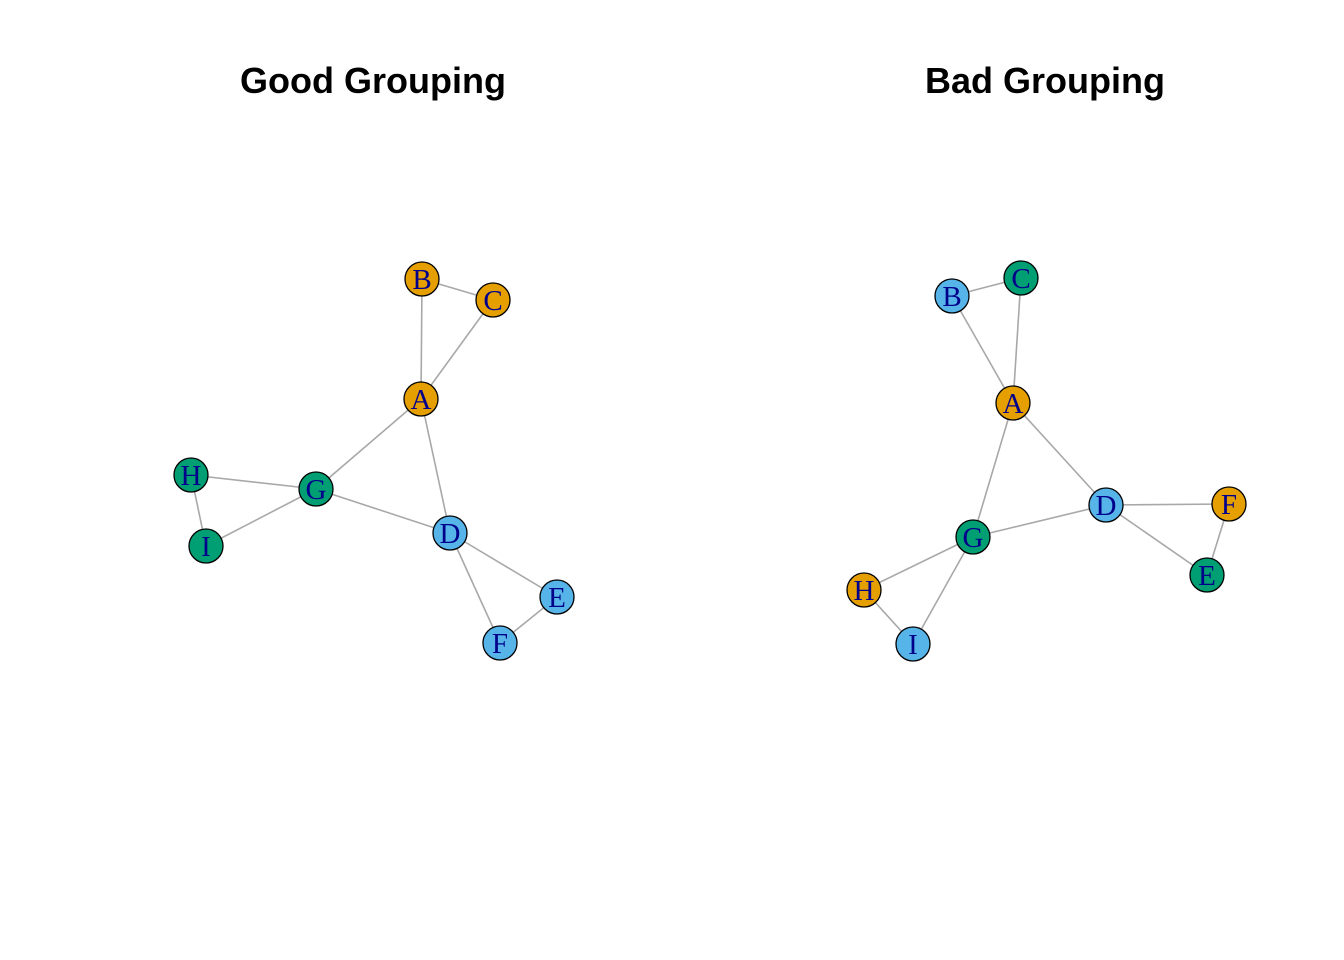 This screenshot has height=960, width=1344. Describe the element at coordinates (1059, 454) in the screenshot. I see `edge-bad-A-D` at that location.